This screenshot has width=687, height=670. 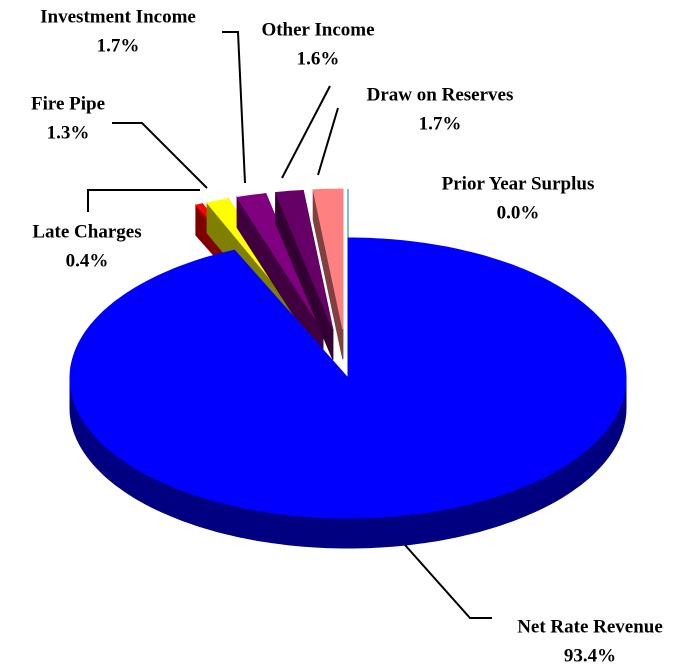 I want to click on slice-value-label: 1.6%, so click(x=318, y=58).